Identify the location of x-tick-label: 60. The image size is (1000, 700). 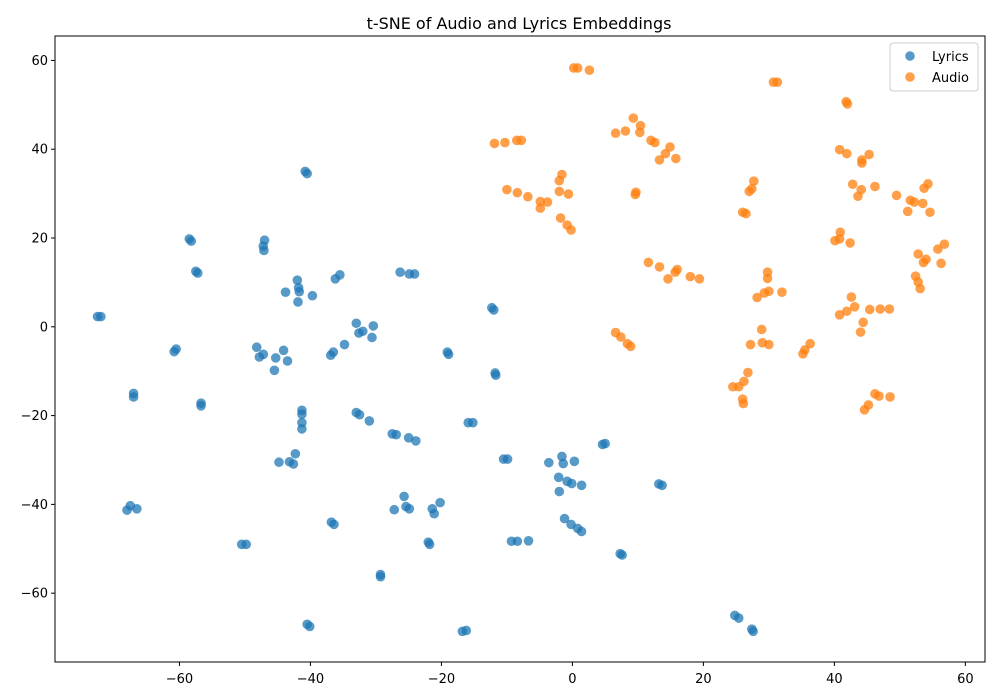
(965, 679).